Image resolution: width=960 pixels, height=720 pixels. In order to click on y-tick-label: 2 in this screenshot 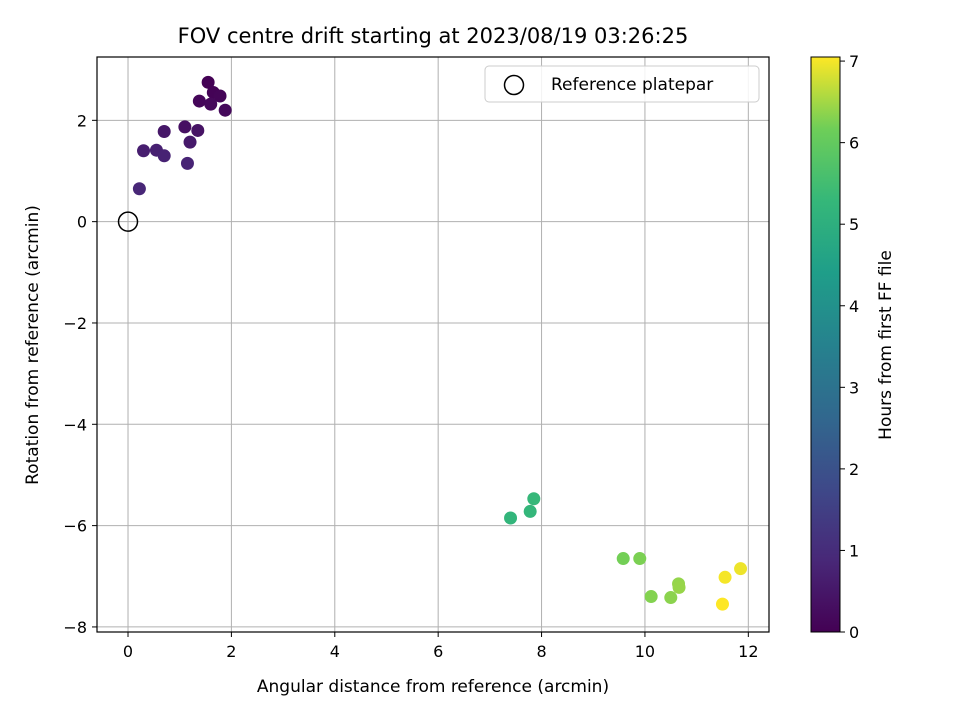, I will do `click(82, 120)`.